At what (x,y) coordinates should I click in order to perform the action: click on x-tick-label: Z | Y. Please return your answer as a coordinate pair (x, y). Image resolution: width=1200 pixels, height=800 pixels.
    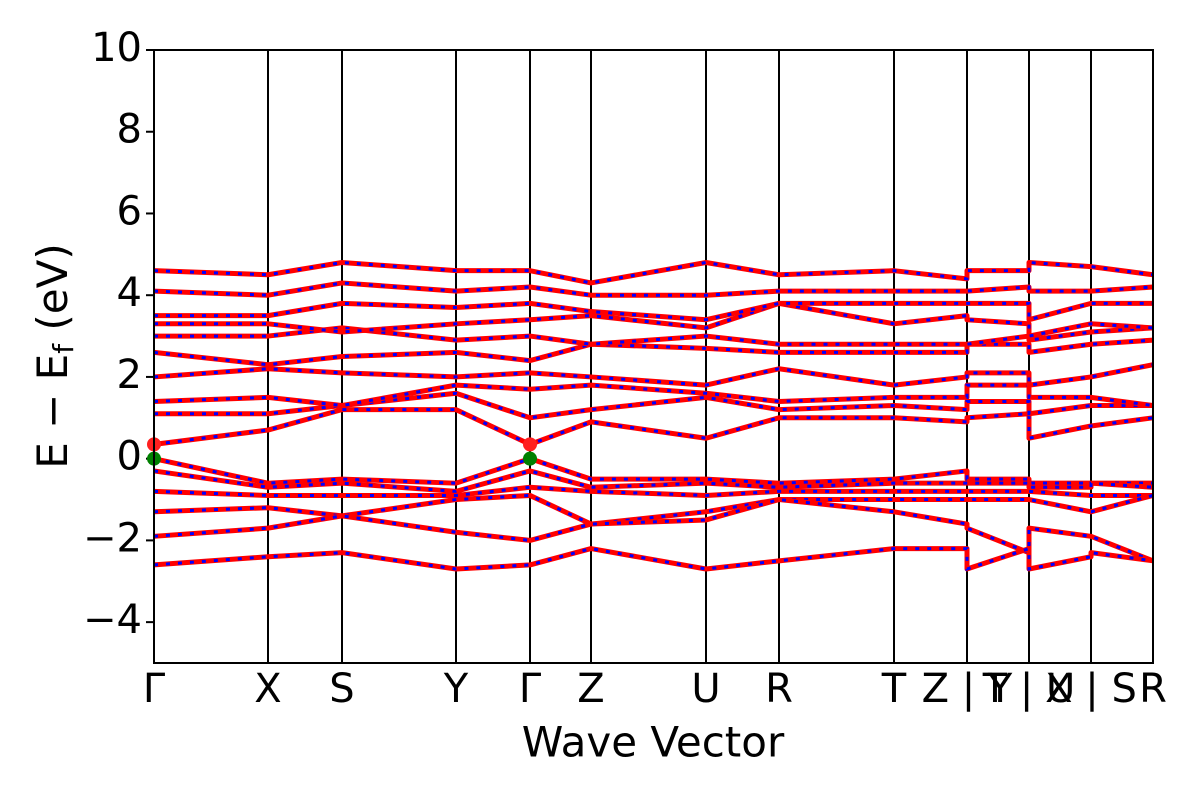
    Looking at the image, I should click on (967, 689).